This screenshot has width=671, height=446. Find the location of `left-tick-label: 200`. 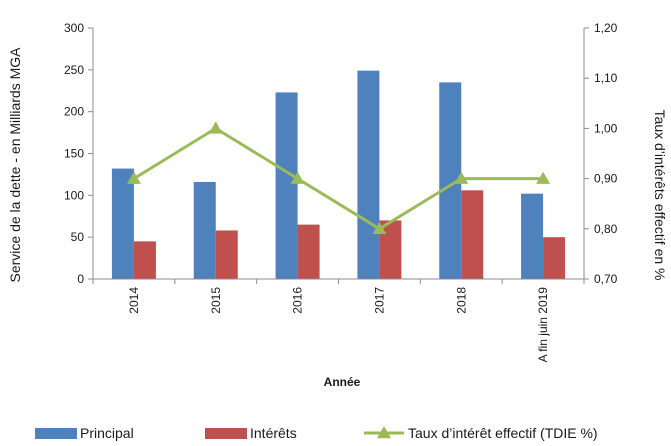

left-tick-label: 200 is located at coordinates (74, 112).